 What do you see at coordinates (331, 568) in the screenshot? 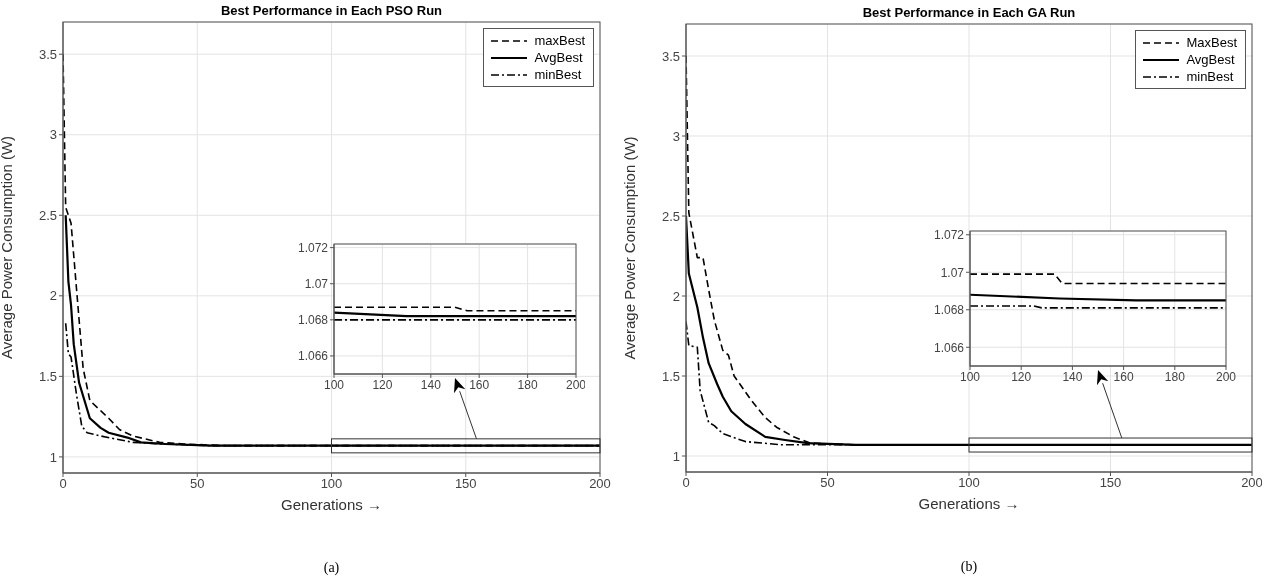
I see `text: (a)` at bounding box center [331, 568].